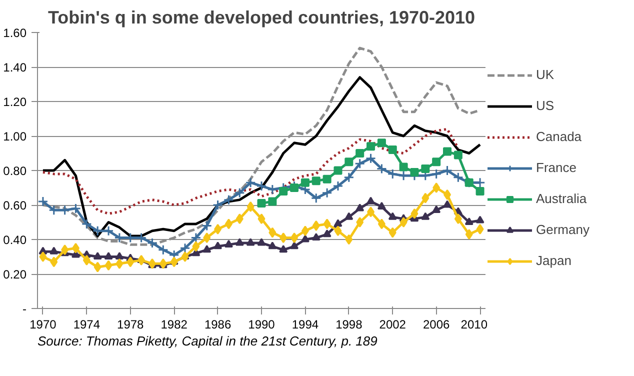 Image resolution: width=634 pixels, height=376 pixels. I want to click on legend-label: Germany, so click(563, 229).